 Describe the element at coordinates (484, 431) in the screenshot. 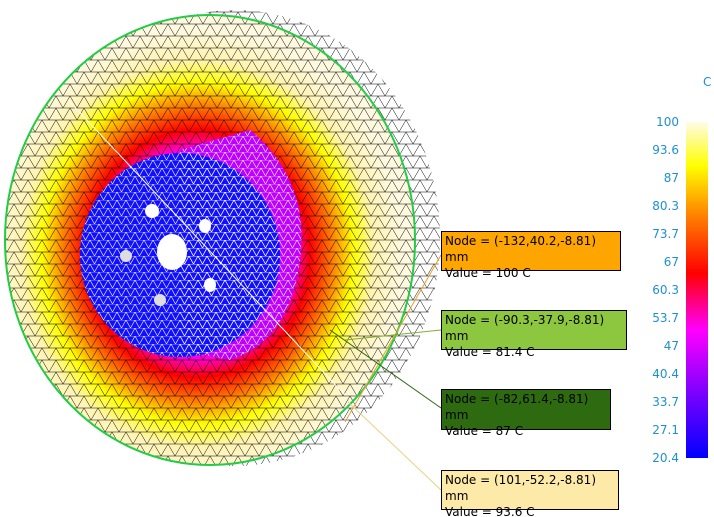

I see `probe-value: Value = 87 C` at that location.